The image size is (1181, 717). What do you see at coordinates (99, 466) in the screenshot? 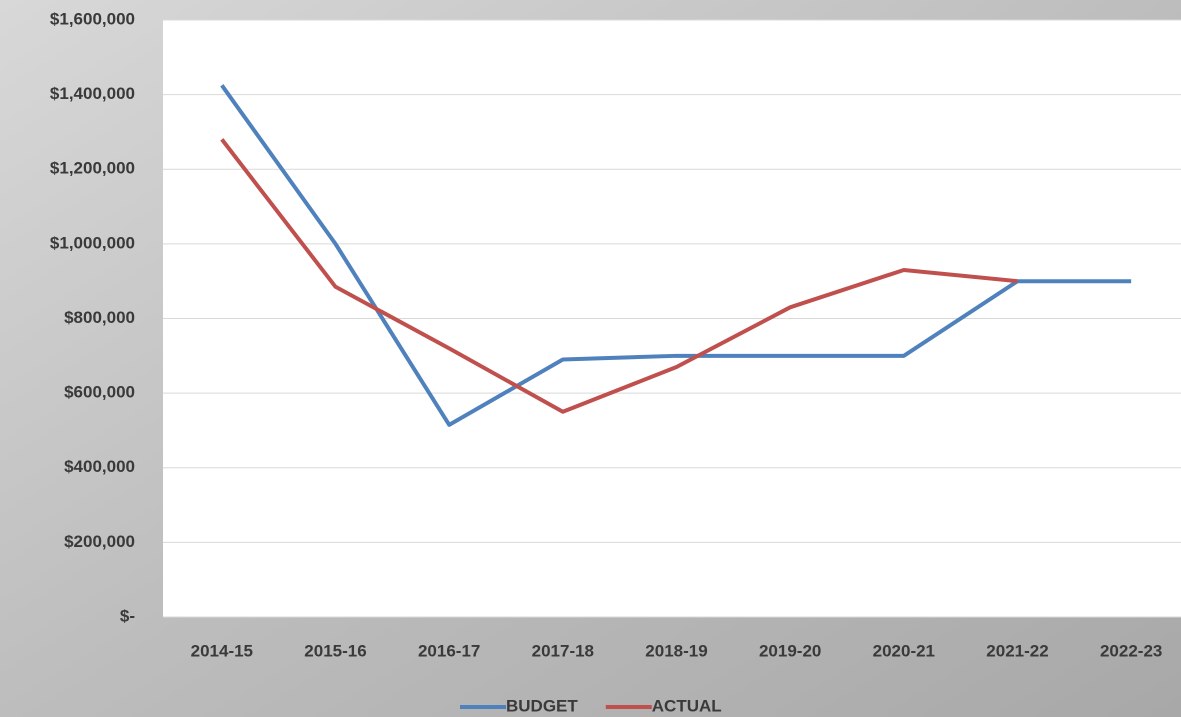
I see `y-tick-label: $400,000` at bounding box center [99, 466].